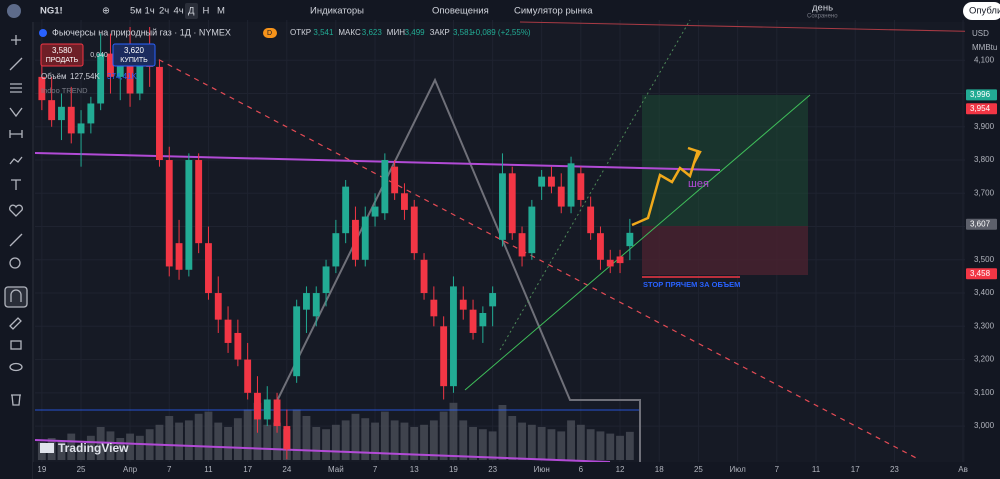 This screenshot has height=479, width=1000. What do you see at coordinates (337, 11) in the screenshot?
I see `indicators-button: Индикаторы` at bounding box center [337, 11].